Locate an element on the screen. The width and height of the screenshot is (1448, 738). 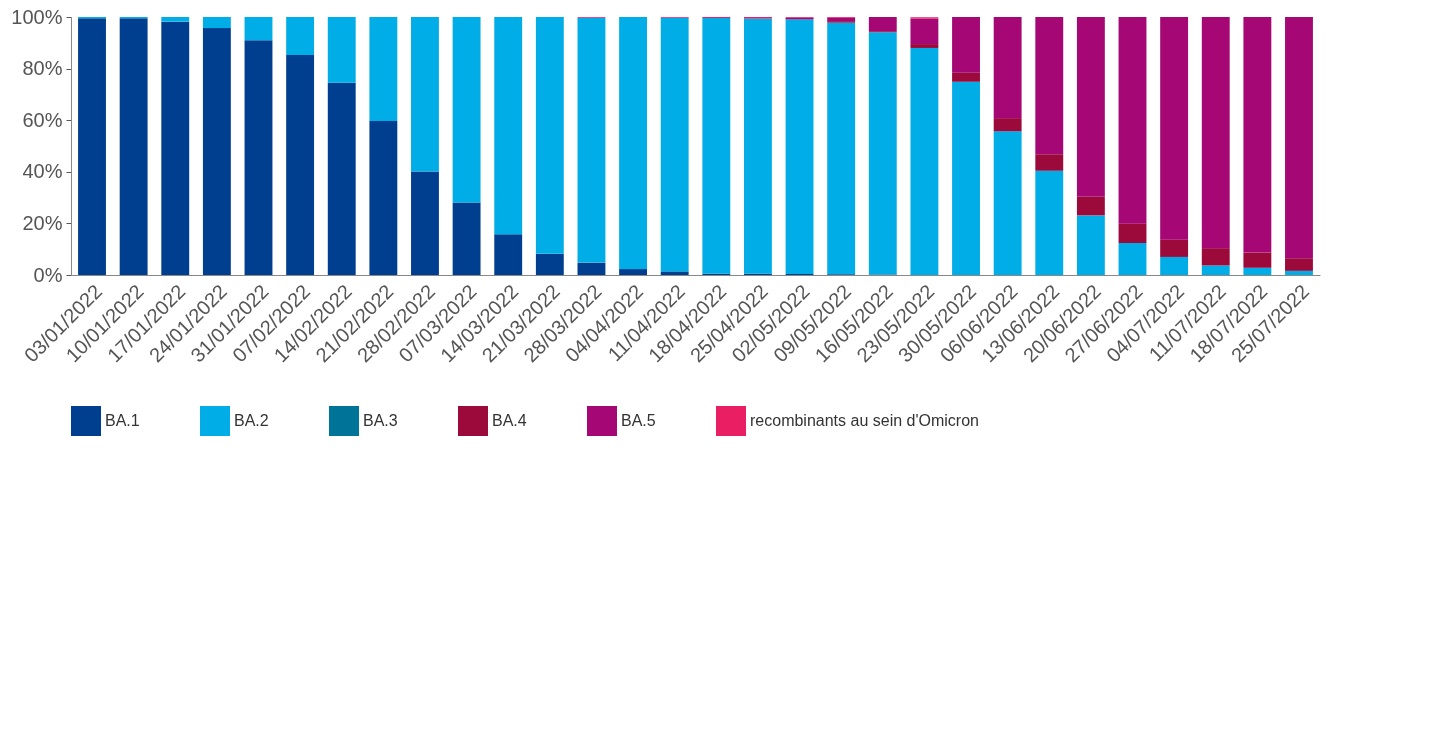
y-tick-label: 20% is located at coordinates (42, 222).